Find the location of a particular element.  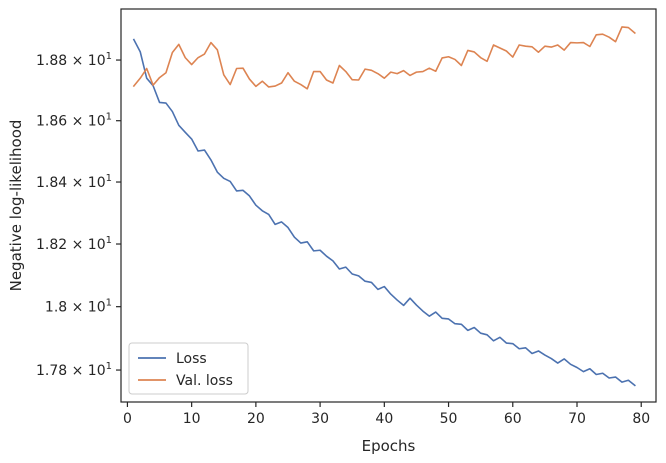

legend-box is located at coordinates (188, 368).